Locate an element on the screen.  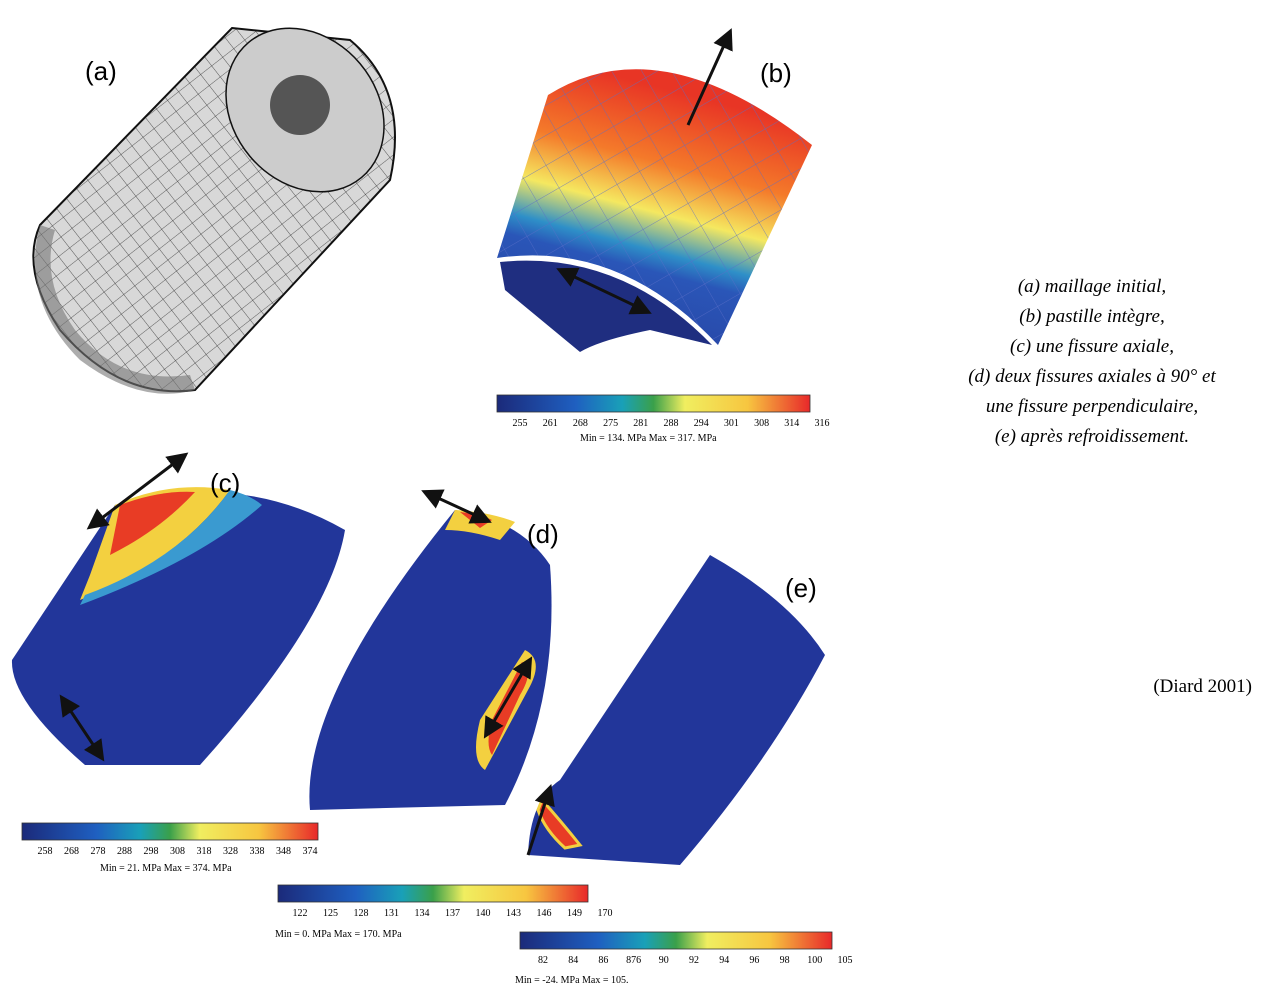
pellet-b is located at coordinates (654, 190).